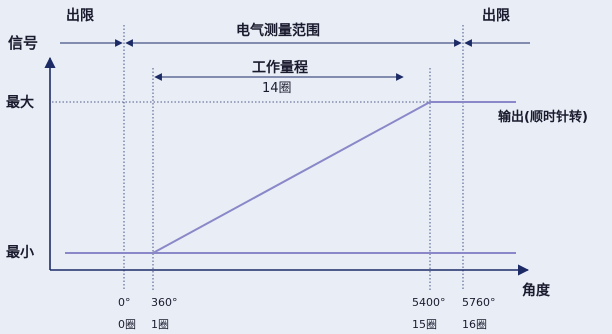 The image size is (612, 334). I want to click on tick-angle-0: 0°, so click(124, 302).